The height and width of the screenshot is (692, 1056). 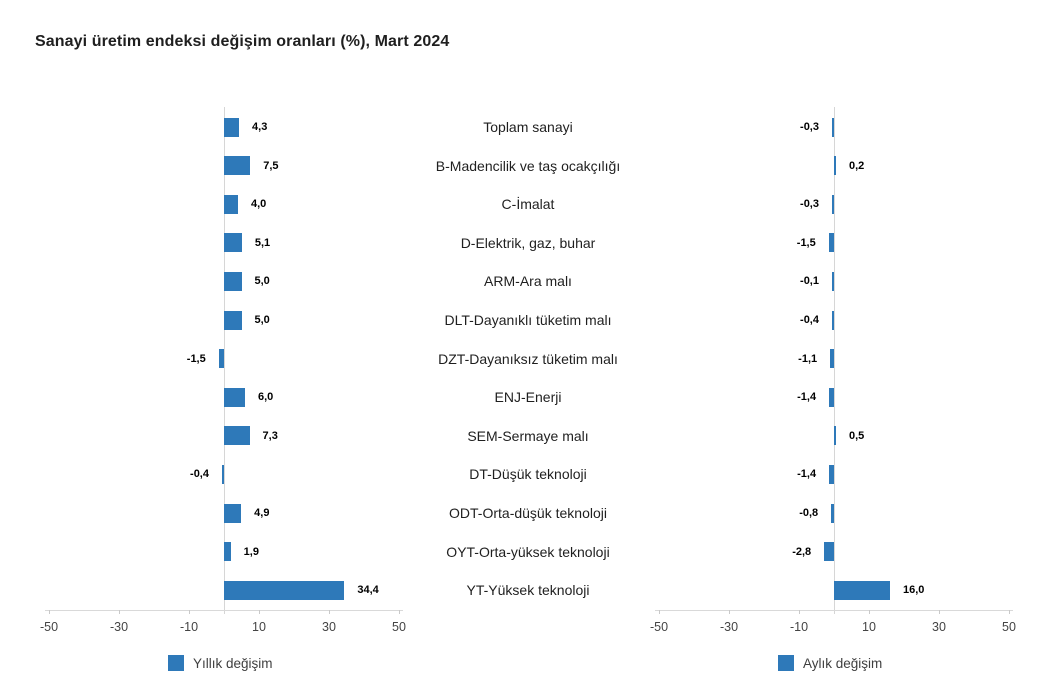 What do you see at coordinates (528, 358) in the screenshot?
I see `category-label: DZT-Dayanıksız tüketim malı` at bounding box center [528, 358].